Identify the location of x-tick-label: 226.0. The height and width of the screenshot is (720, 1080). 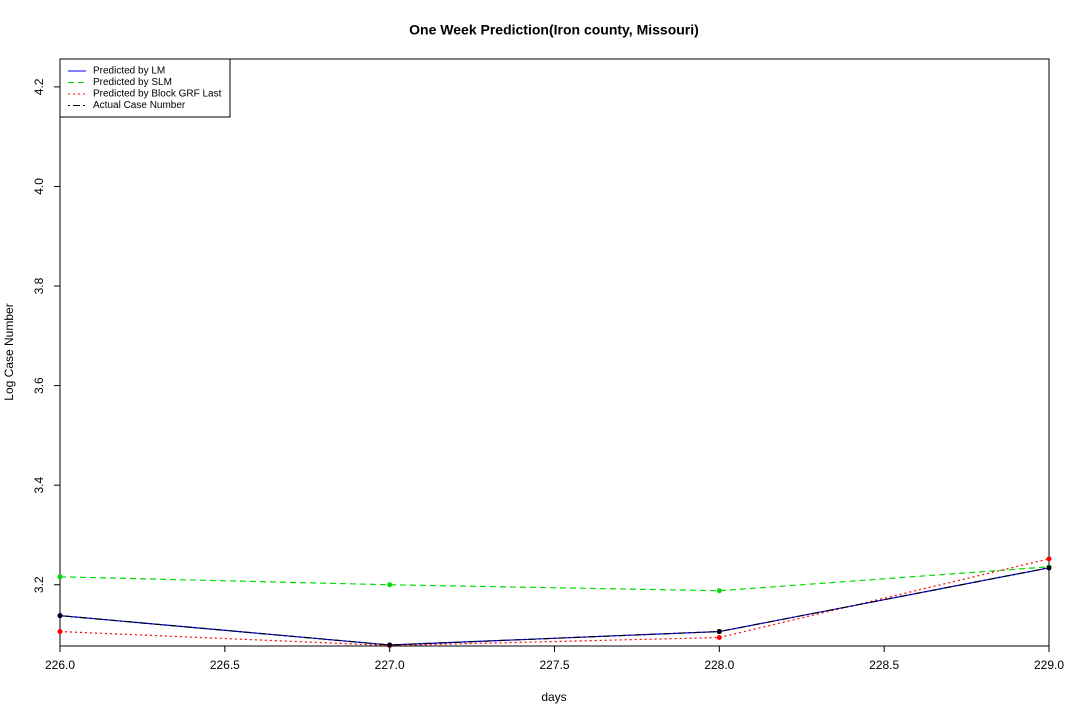
(60, 665).